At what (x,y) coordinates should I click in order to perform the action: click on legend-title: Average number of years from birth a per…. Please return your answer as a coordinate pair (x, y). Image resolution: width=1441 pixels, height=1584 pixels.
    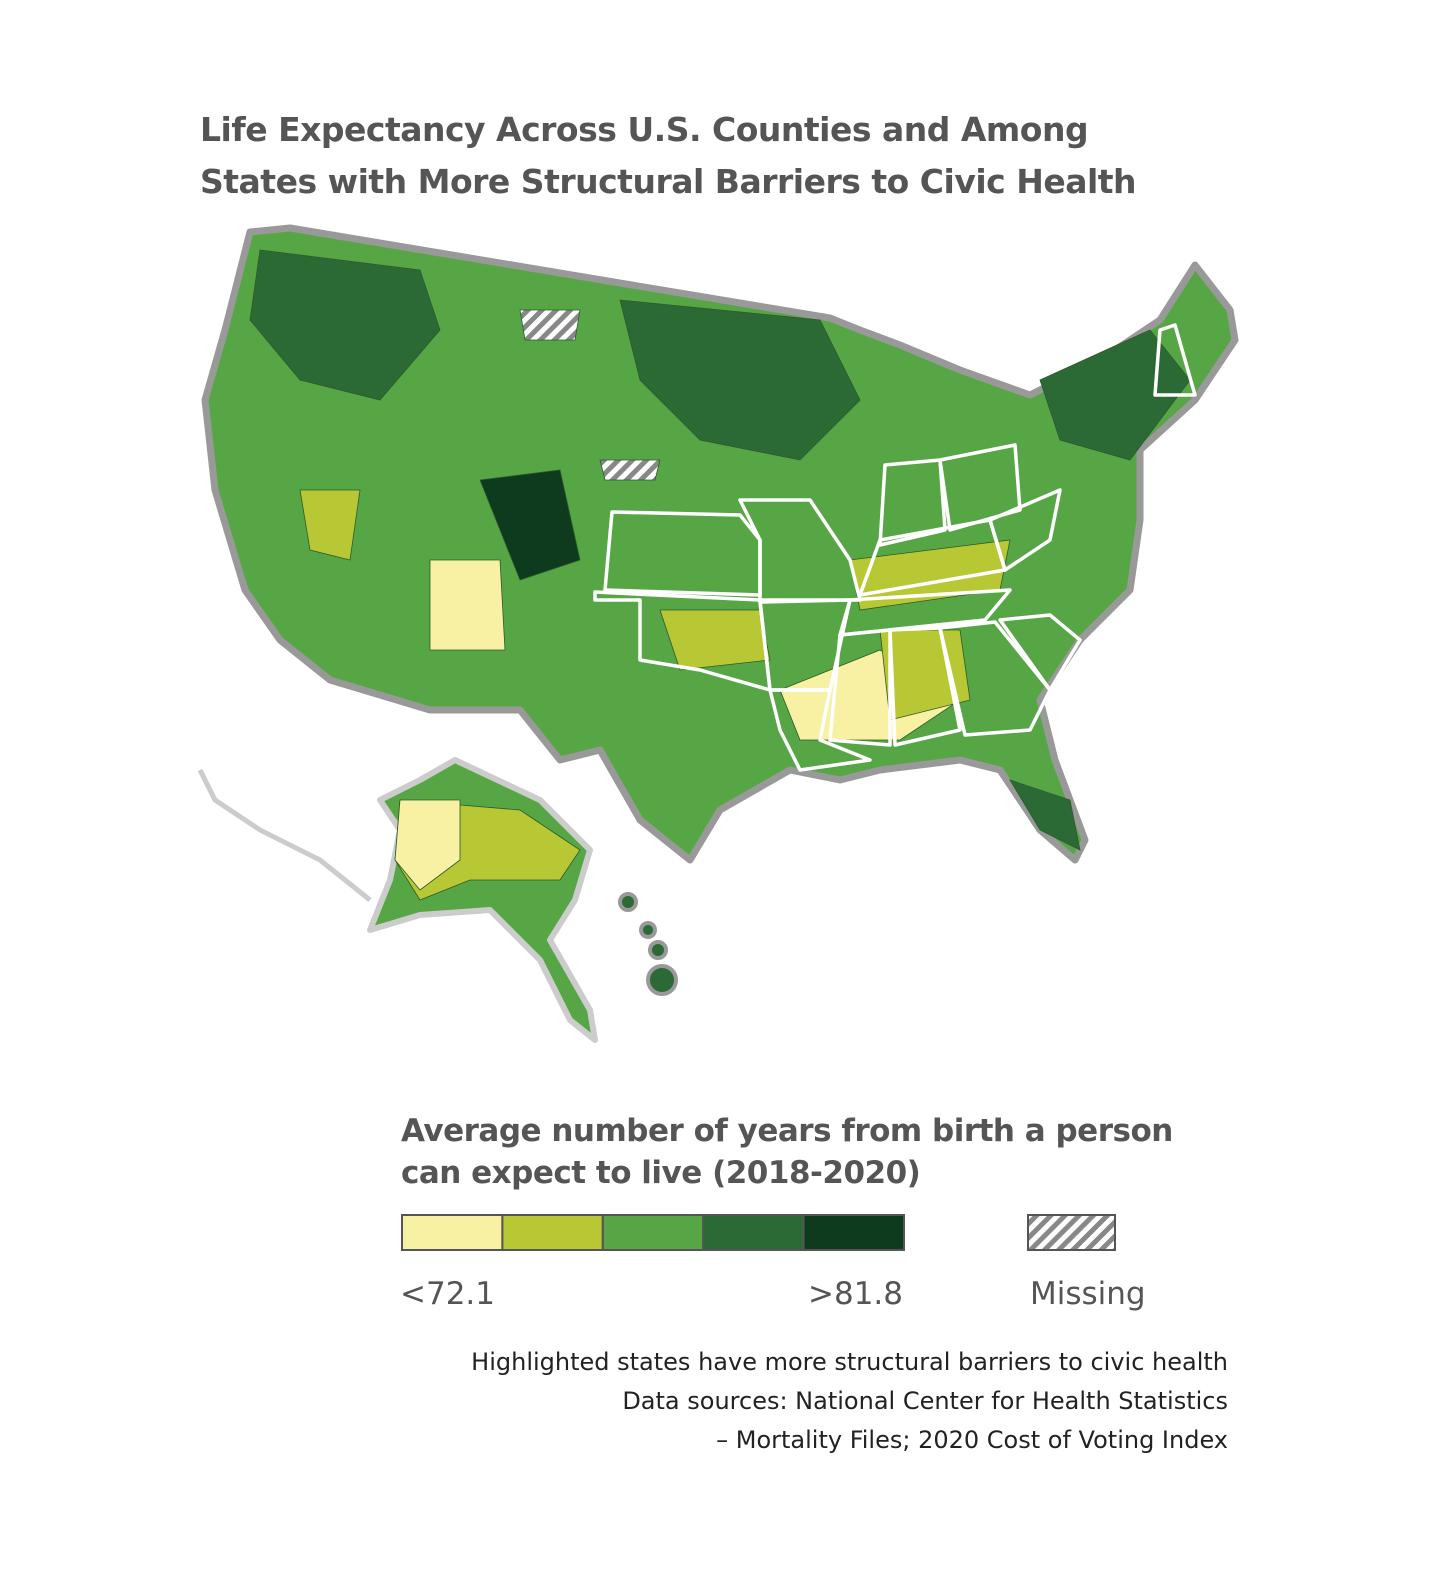
    Looking at the image, I should click on (787, 1152).